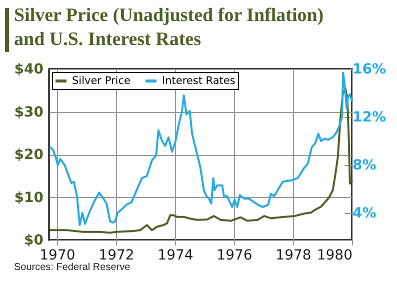 This screenshot has width=397, height=282. What do you see at coordinates (234, 256) in the screenshot?
I see `x-tick-label: 1976` at bounding box center [234, 256].